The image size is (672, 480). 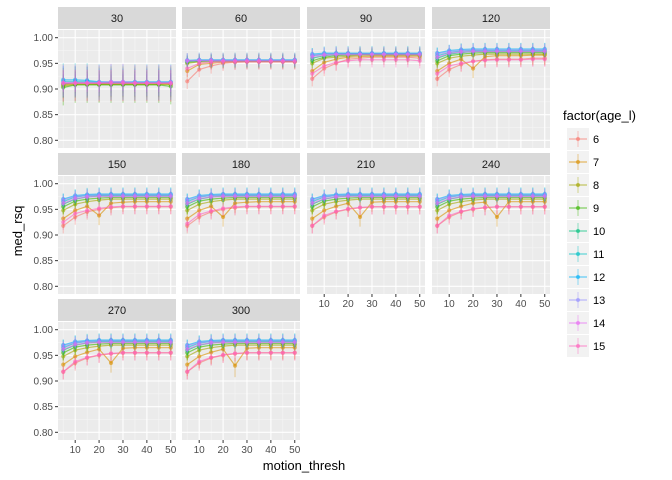 What do you see at coordinates (599, 301) in the screenshot?
I see `legend-label: 13` at bounding box center [599, 301].